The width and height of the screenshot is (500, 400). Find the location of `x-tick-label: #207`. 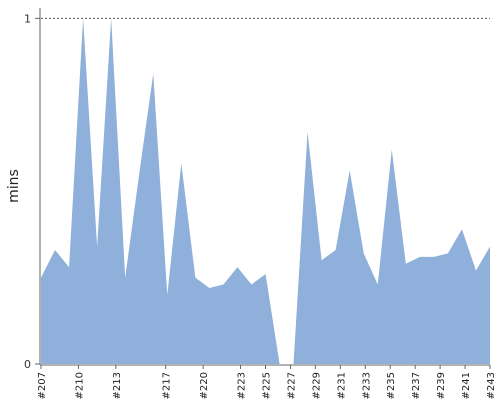

x-tick-label: #207 is located at coordinates (42, 385).